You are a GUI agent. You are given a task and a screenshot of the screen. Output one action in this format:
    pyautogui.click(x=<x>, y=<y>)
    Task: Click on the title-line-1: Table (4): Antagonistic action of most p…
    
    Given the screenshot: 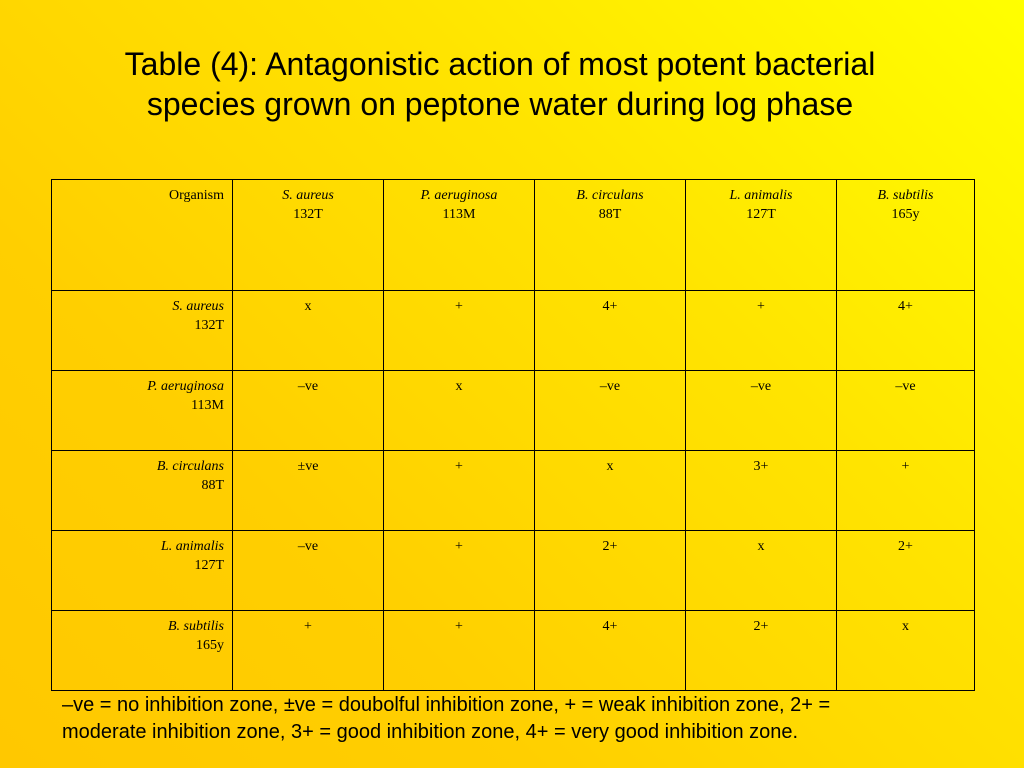 What is the action you would take?
    pyautogui.click(x=500, y=64)
    